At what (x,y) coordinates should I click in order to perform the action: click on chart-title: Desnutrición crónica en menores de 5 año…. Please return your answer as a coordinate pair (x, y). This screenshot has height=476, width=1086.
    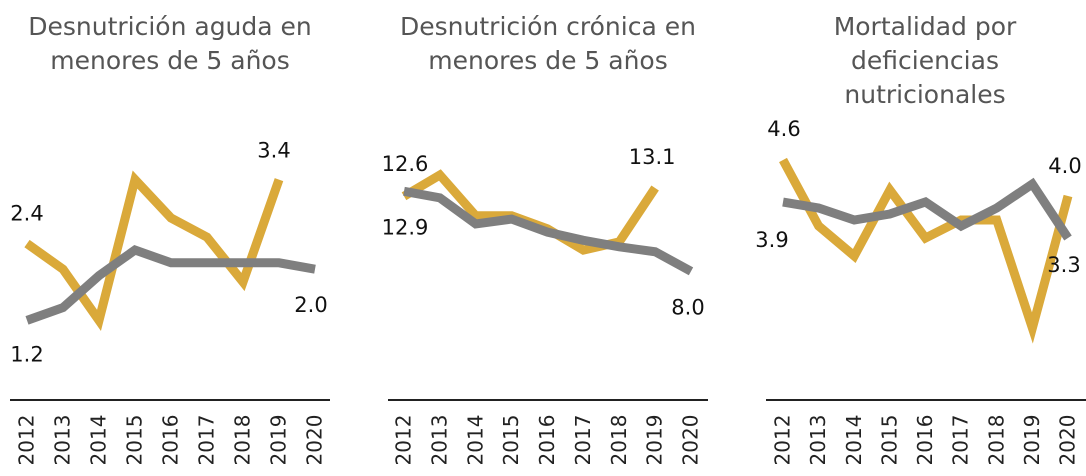
    Looking at the image, I should click on (548, 43).